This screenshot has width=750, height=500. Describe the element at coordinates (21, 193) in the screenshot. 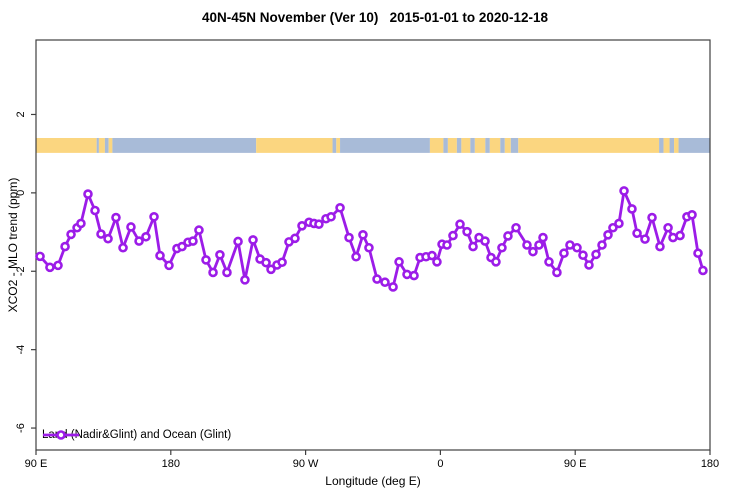

I see `y-tick-label: 0` at that location.